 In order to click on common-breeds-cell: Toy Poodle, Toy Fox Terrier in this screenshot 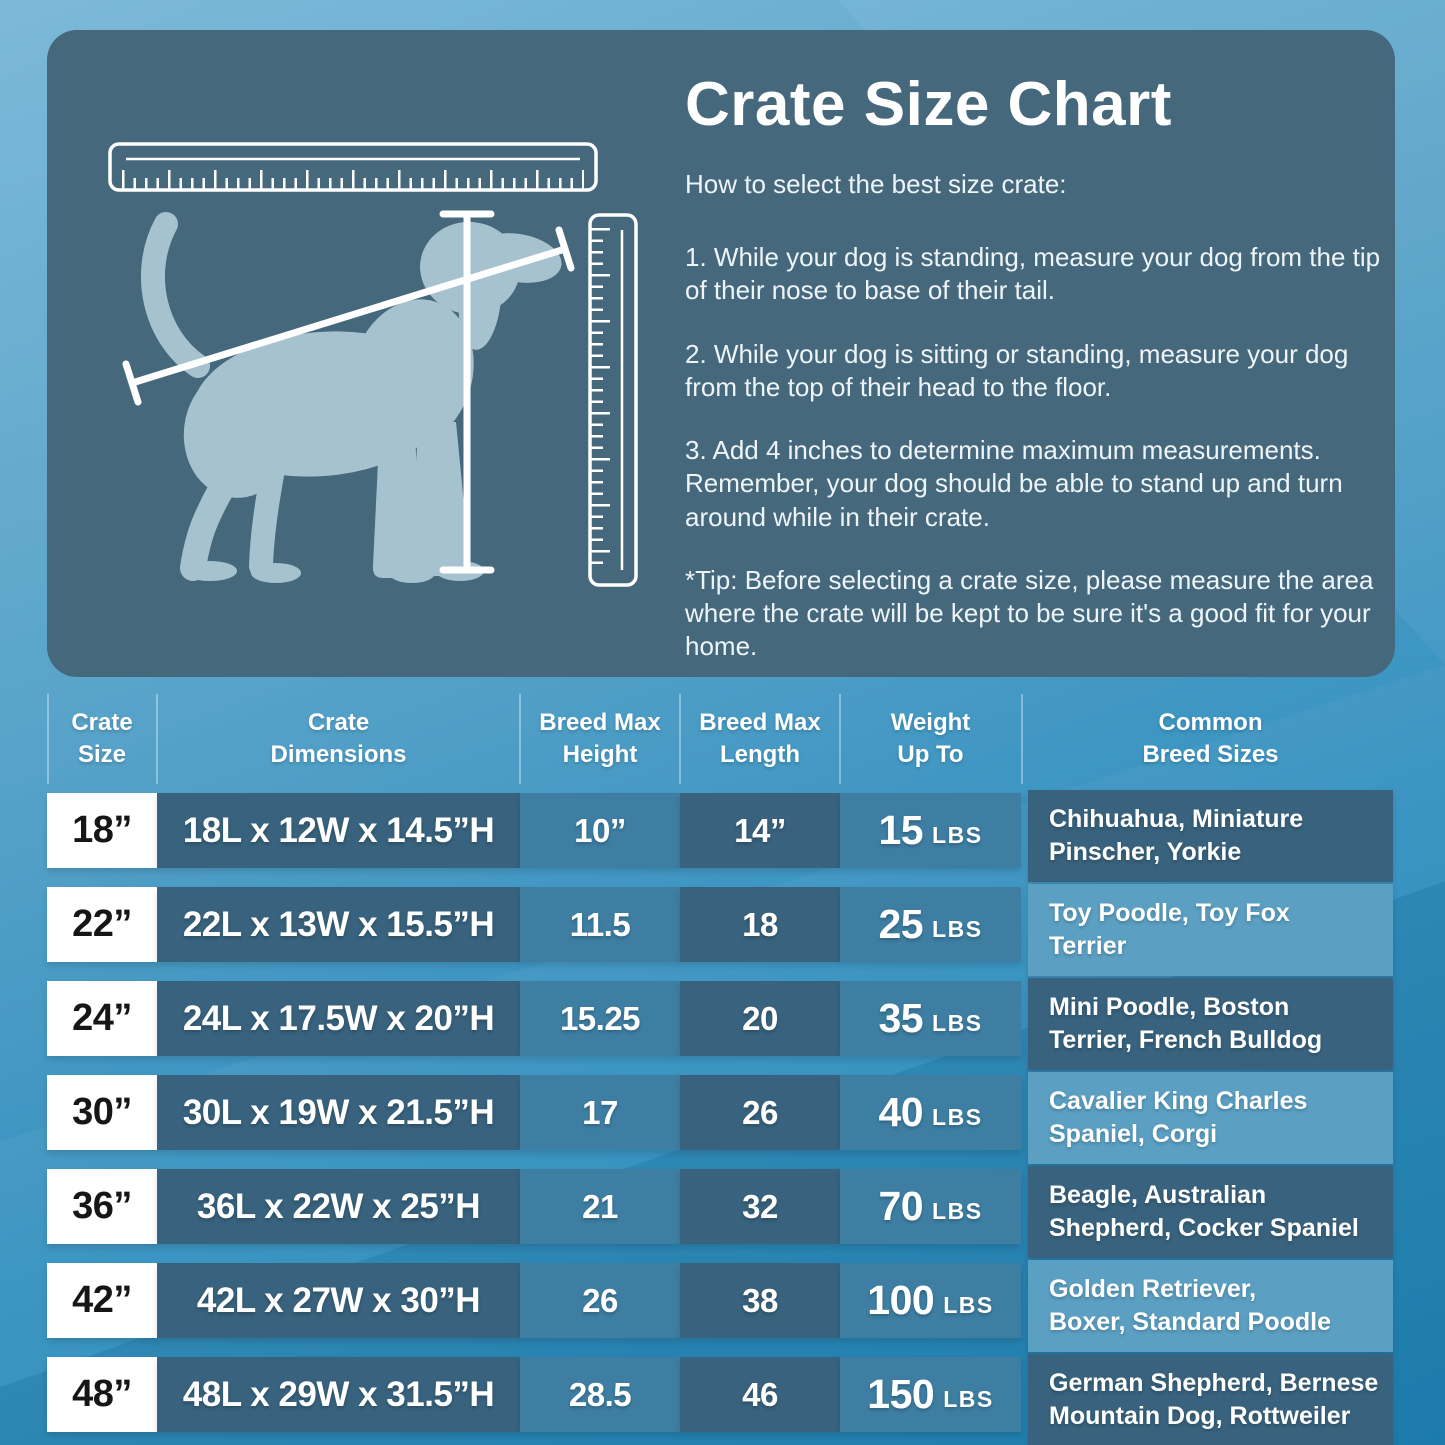, I will do `click(1210, 930)`.